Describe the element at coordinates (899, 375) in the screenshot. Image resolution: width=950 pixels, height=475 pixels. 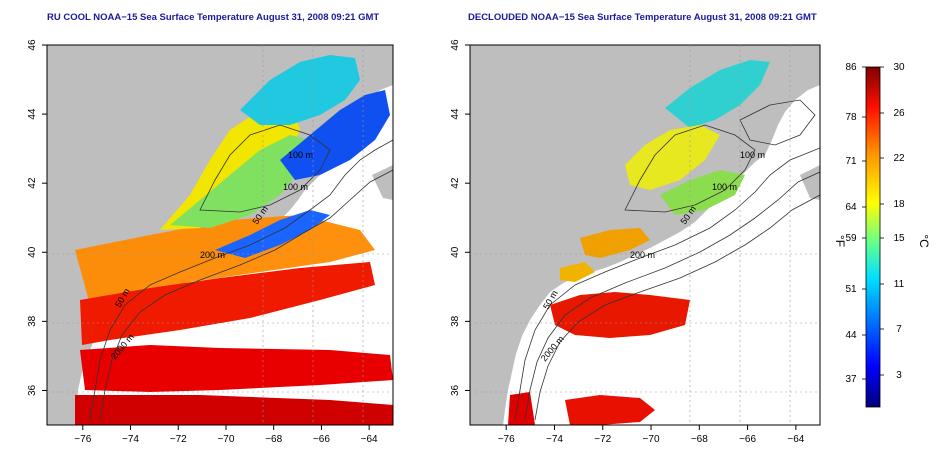
I see `celsius-tick-label: 3` at that location.